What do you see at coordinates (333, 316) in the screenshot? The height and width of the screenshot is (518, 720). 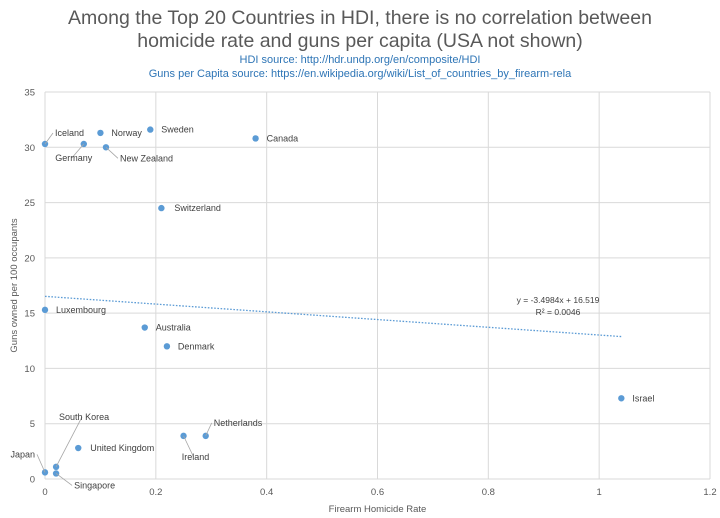 I see `trendline` at bounding box center [333, 316].